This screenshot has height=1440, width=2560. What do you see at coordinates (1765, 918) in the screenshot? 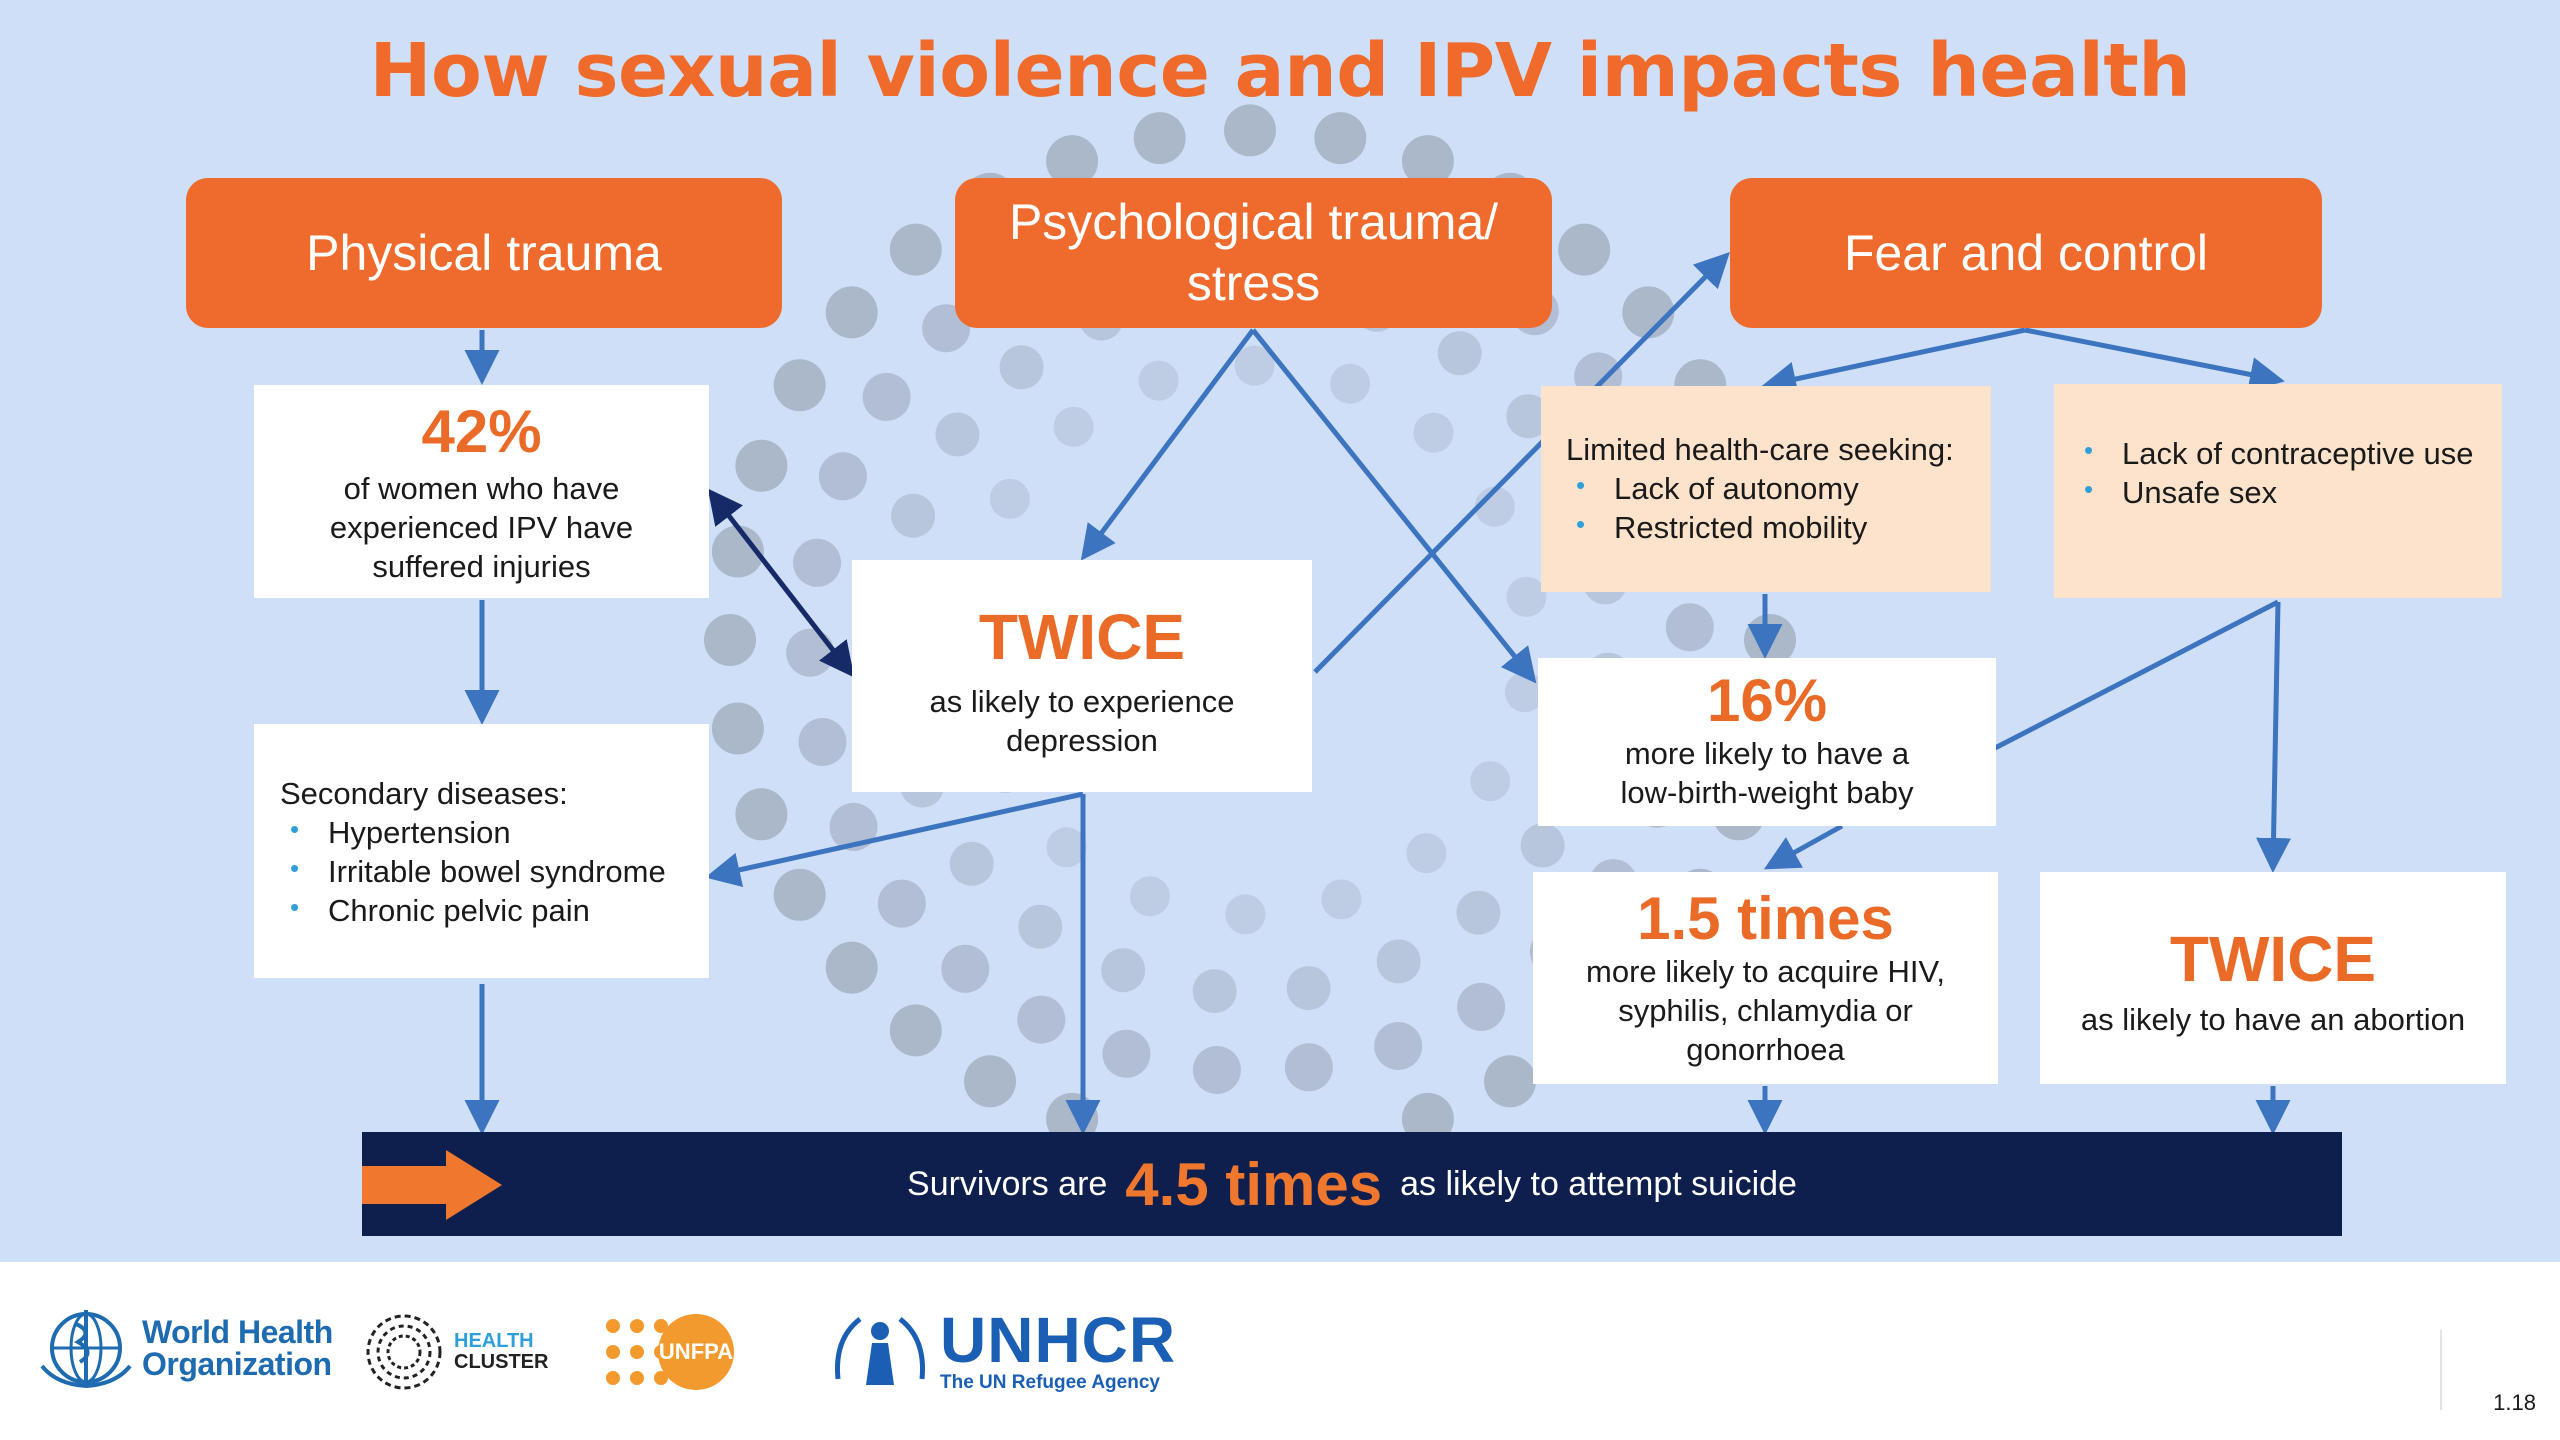
I see `hiv-stat: 1.5 times` at bounding box center [1765, 918].